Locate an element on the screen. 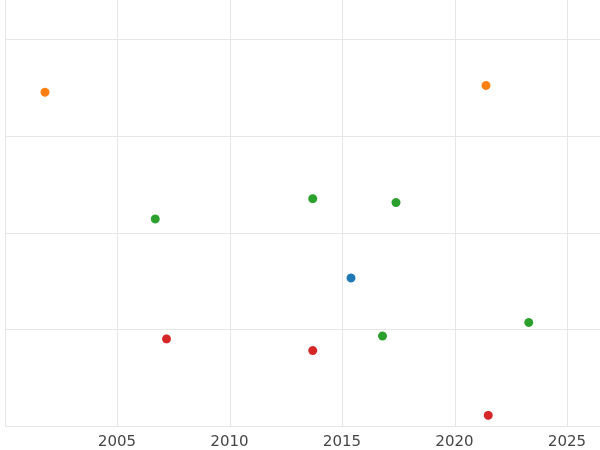 The height and width of the screenshot is (450, 600). x-tick-label: 2010 is located at coordinates (229, 441).